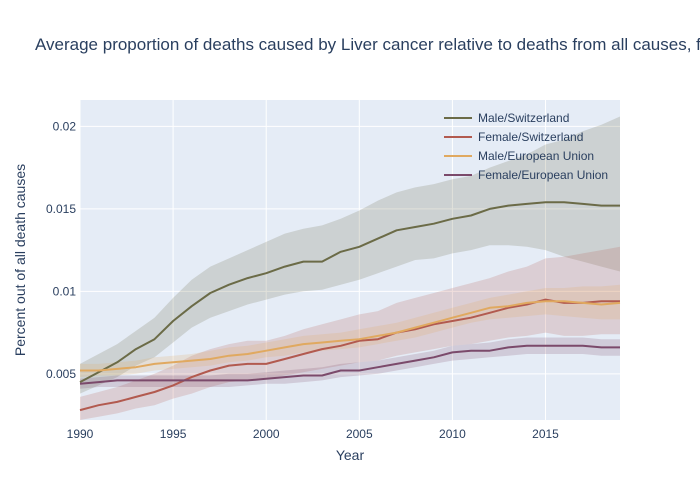  I want to click on x-tick-label: 1995, so click(173, 434).